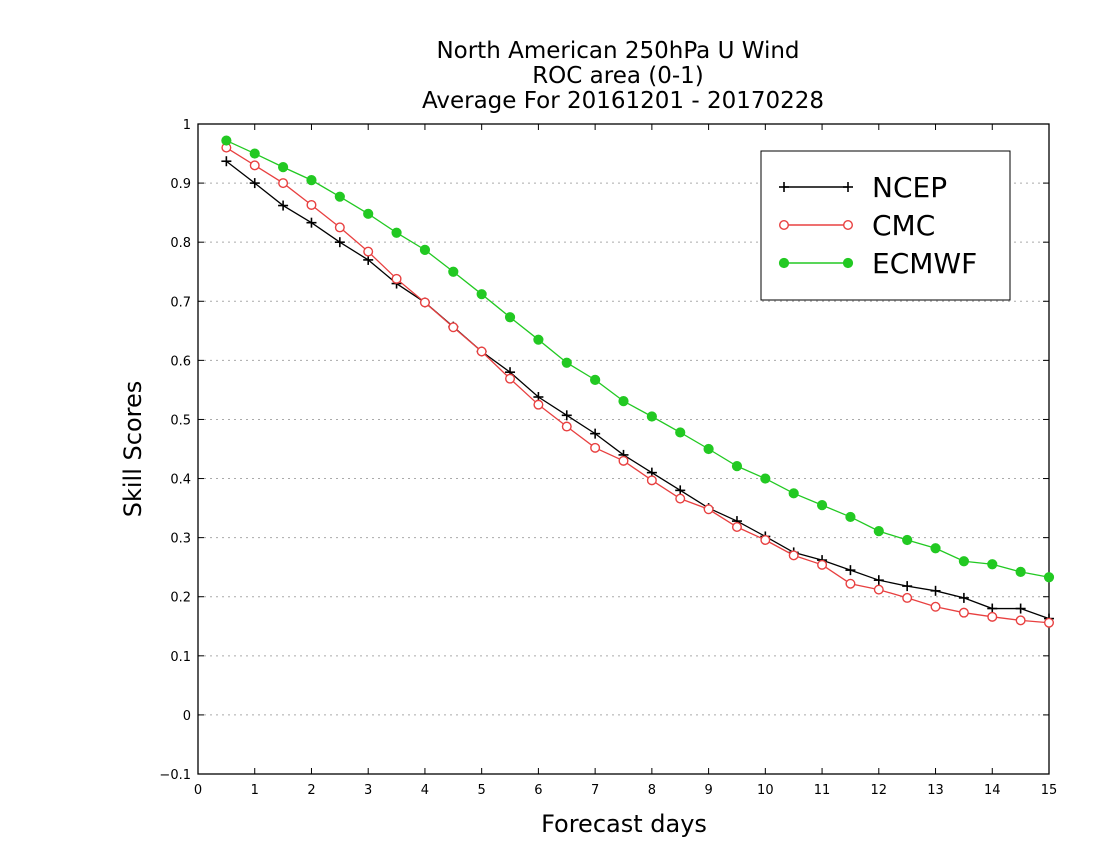  I want to click on chart-title-line-2: ROC area (0-1), so click(618, 76).